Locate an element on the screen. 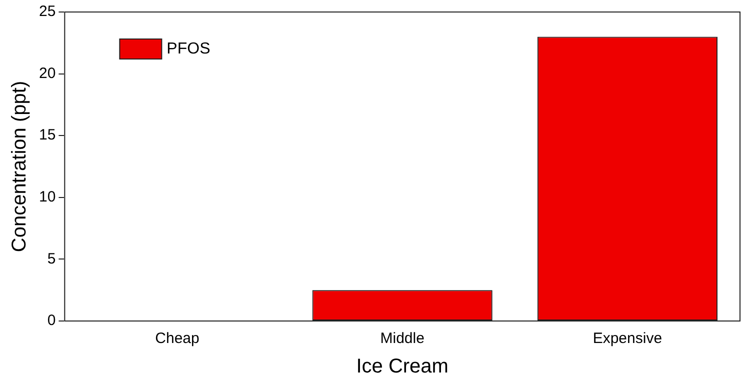 The image size is (750, 387). x-tick-label: Cheap is located at coordinates (177, 339).